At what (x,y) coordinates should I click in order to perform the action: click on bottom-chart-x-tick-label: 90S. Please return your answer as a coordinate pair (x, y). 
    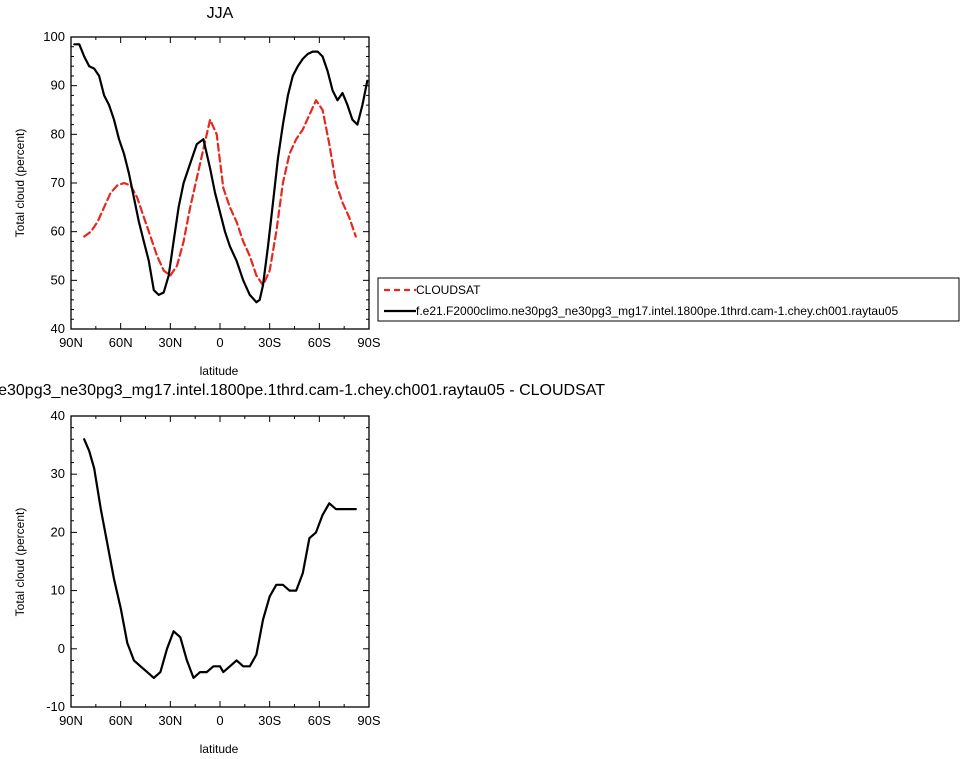
    Looking at the image, I should click on (368, 720).